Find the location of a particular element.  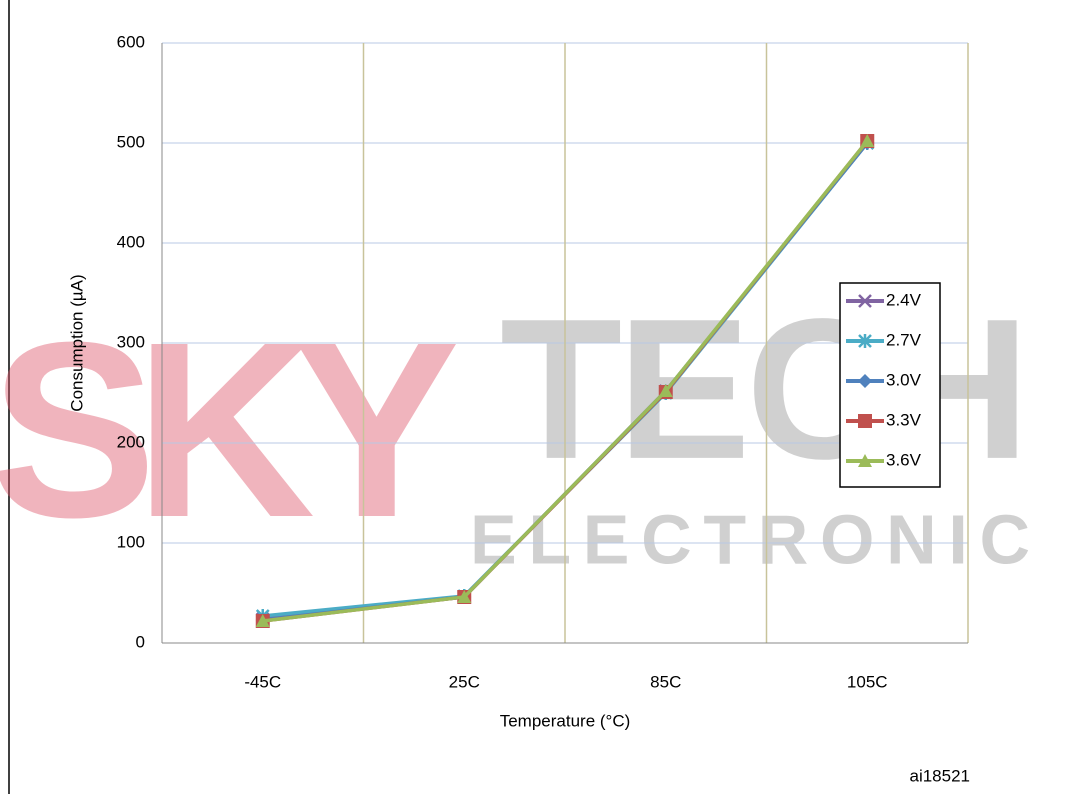

y-tick-label: 400 is located at coordinates (131, 241).